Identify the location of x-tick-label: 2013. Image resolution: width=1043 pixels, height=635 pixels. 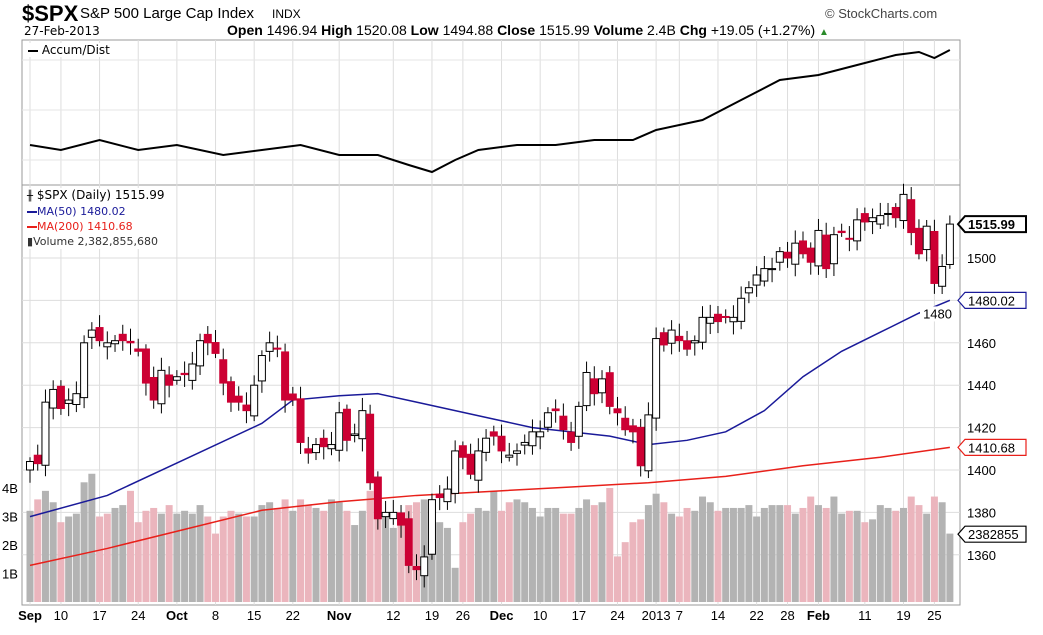
(656, 615).